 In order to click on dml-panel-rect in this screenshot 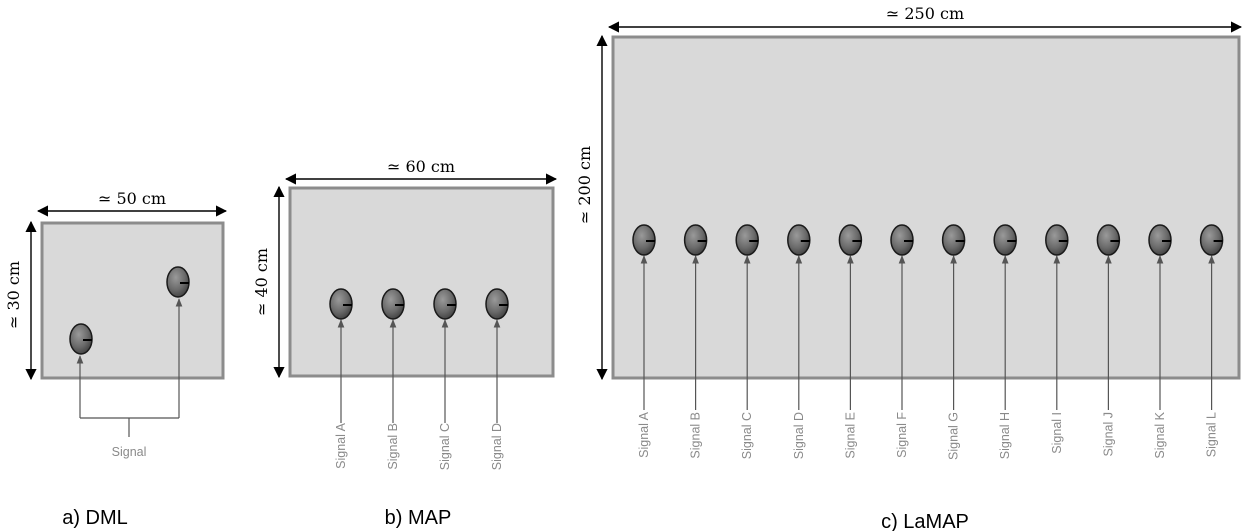, I will do `click(132, 300)`.